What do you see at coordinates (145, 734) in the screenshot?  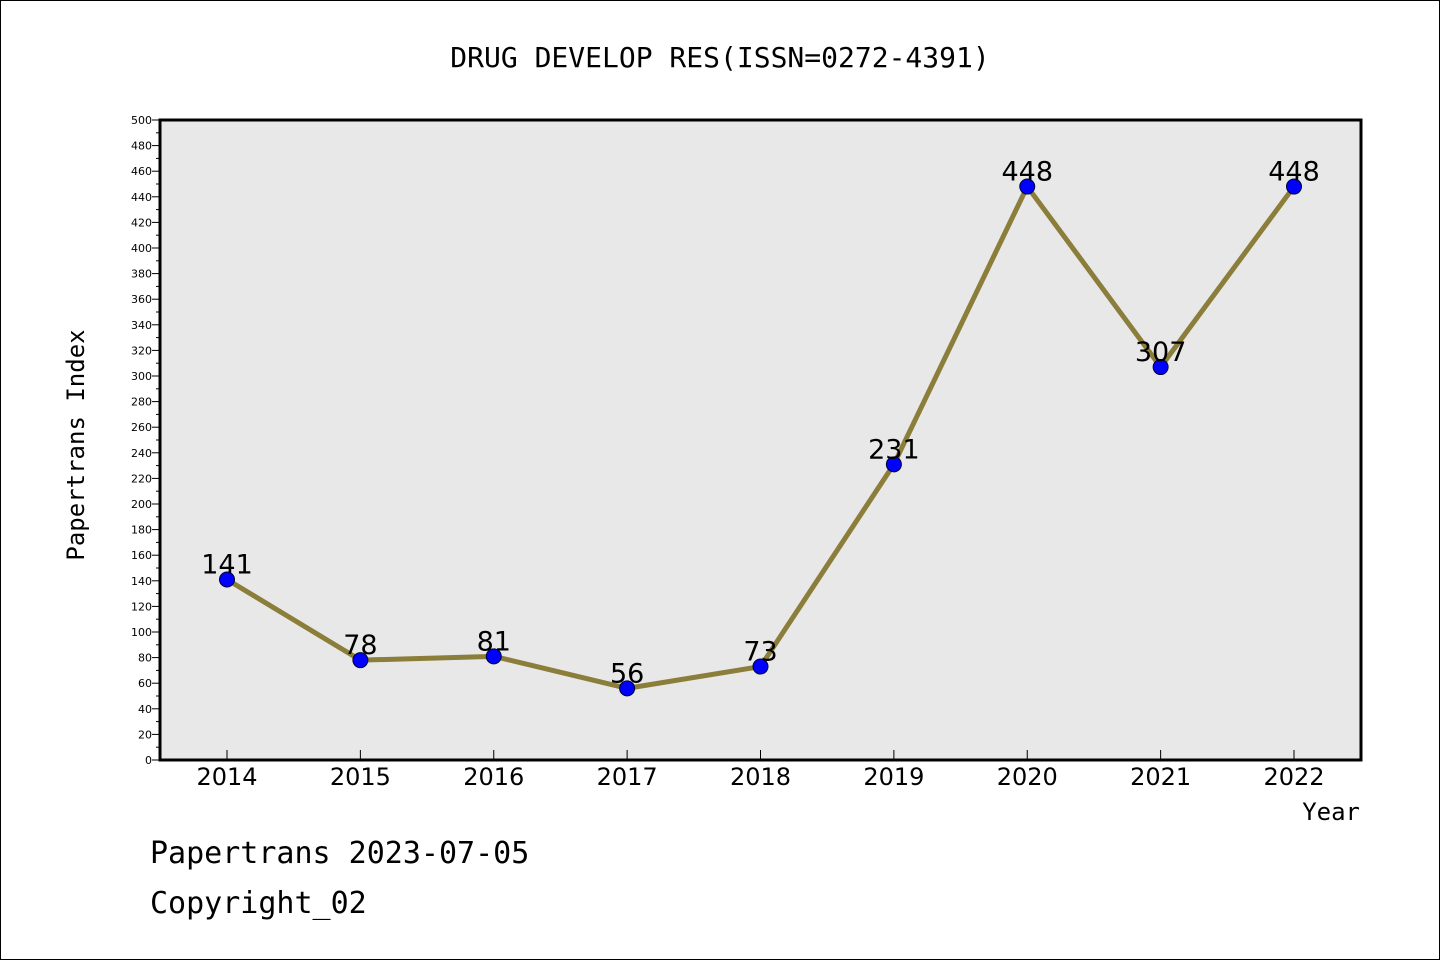 I see `y-tick-label: 20` at bounding box center [145, 734].